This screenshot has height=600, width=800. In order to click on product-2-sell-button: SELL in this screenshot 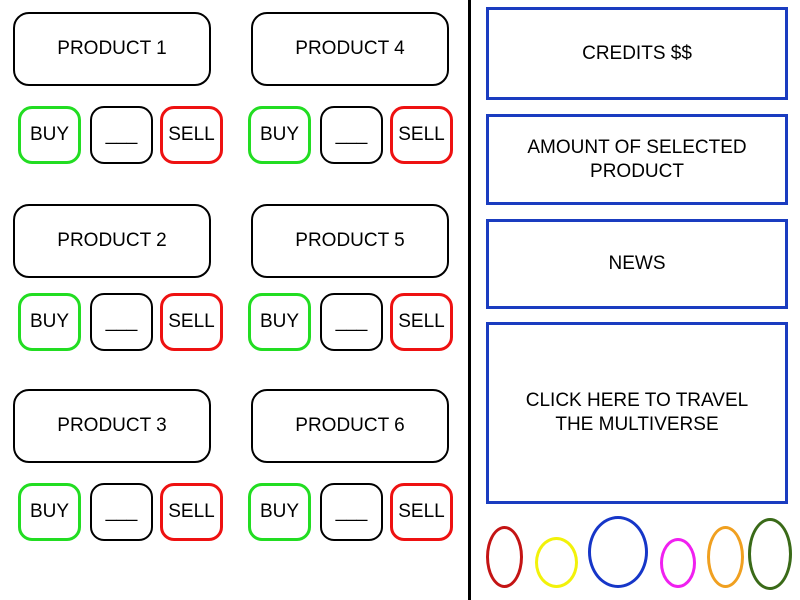, I will do `click(191, 322)`.